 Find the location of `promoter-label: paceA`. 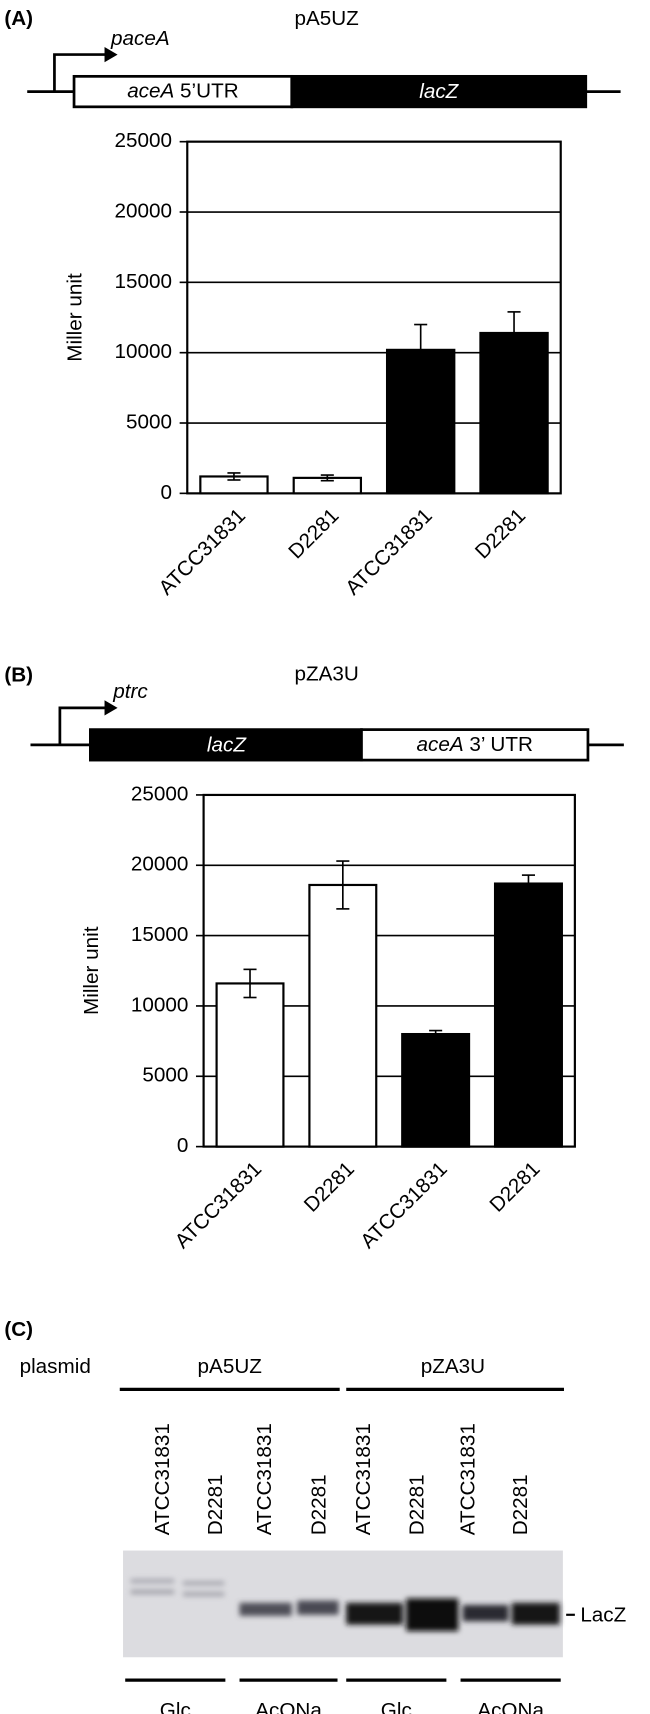

promoter-label: paceA is located at coordinates (140, 38).